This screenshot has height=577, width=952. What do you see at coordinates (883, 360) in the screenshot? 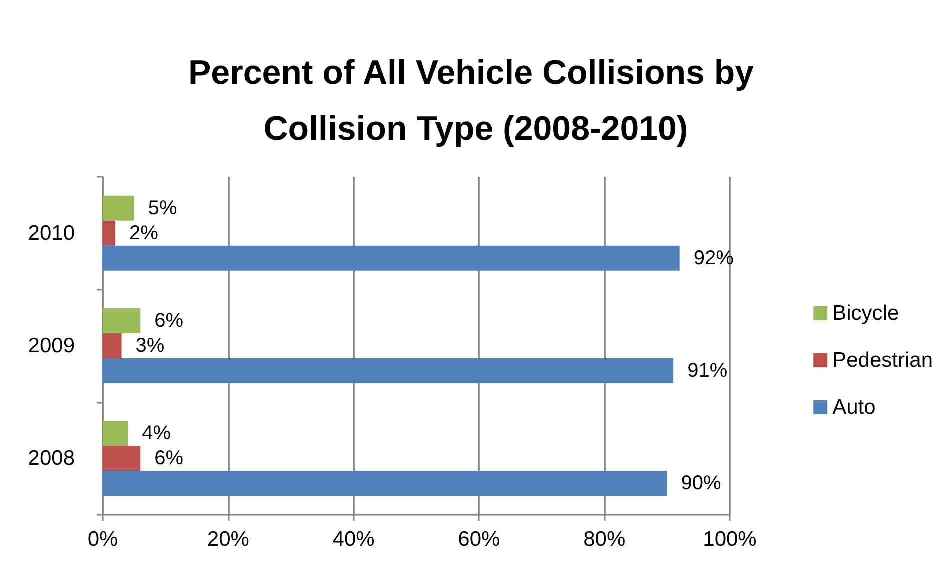
I see `legend-label: Pedestrian` at bounding box center [883, 360].